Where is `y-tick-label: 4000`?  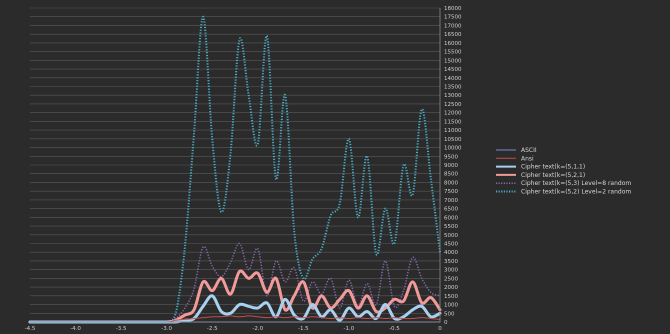 y-tick-label: 4000 is located at coordinates (451, 253).